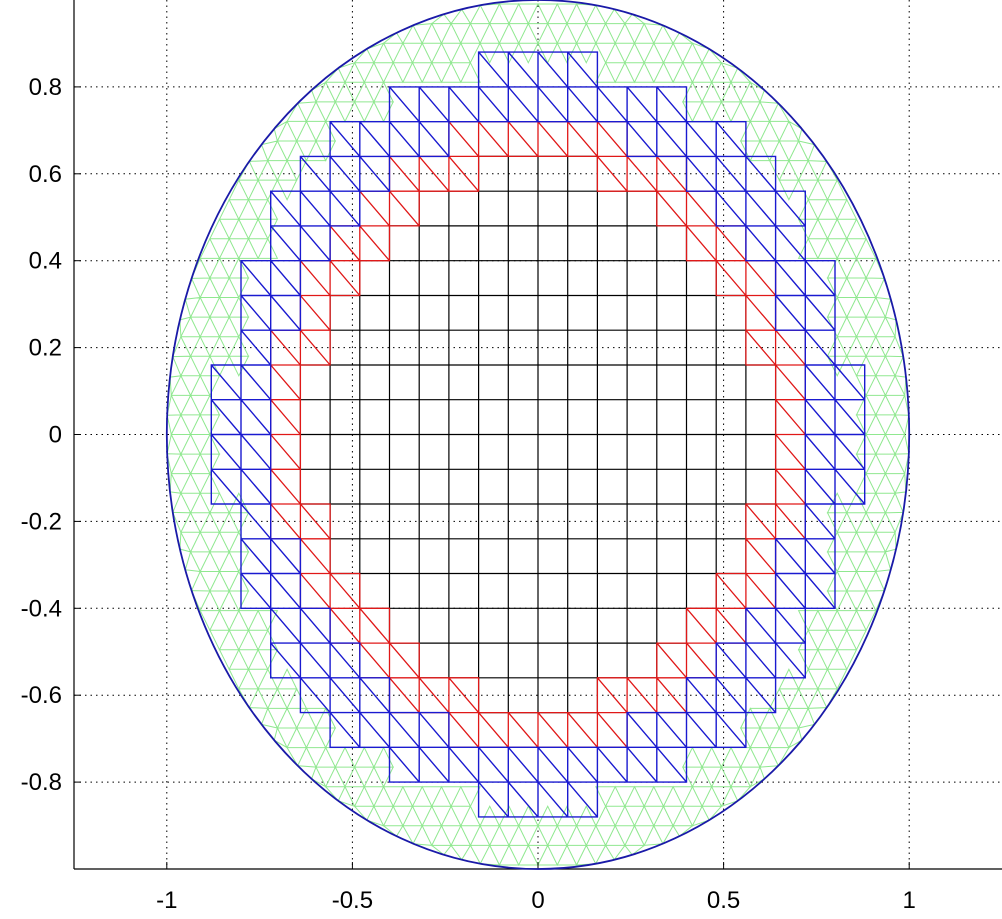 The image size is (1002, 919). Describe the element at coordinates (45, 174) in the screenshot. I see `y-tick-label: 0.6` at that location.